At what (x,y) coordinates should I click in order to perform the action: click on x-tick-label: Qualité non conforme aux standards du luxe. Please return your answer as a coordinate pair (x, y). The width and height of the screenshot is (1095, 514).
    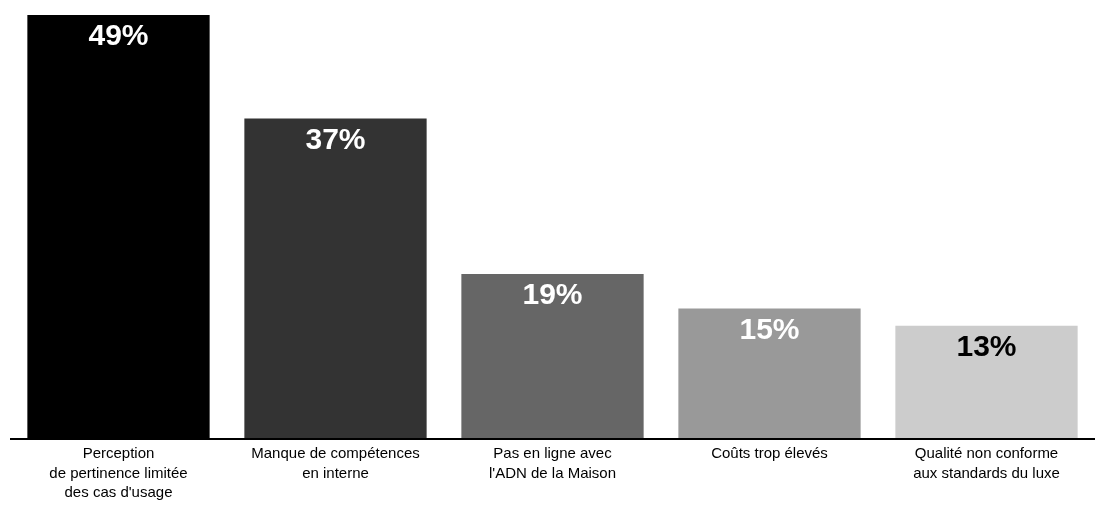
    Looking at the image, I should click on (986, 462).